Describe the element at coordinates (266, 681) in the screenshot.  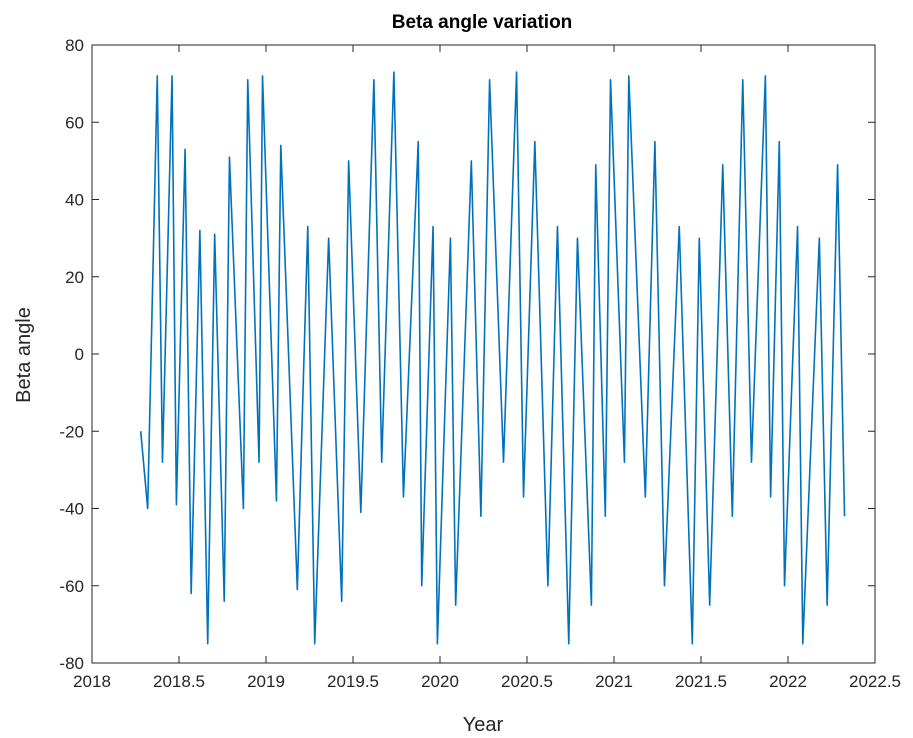
I see `x-tick-label: 2019` at that location.